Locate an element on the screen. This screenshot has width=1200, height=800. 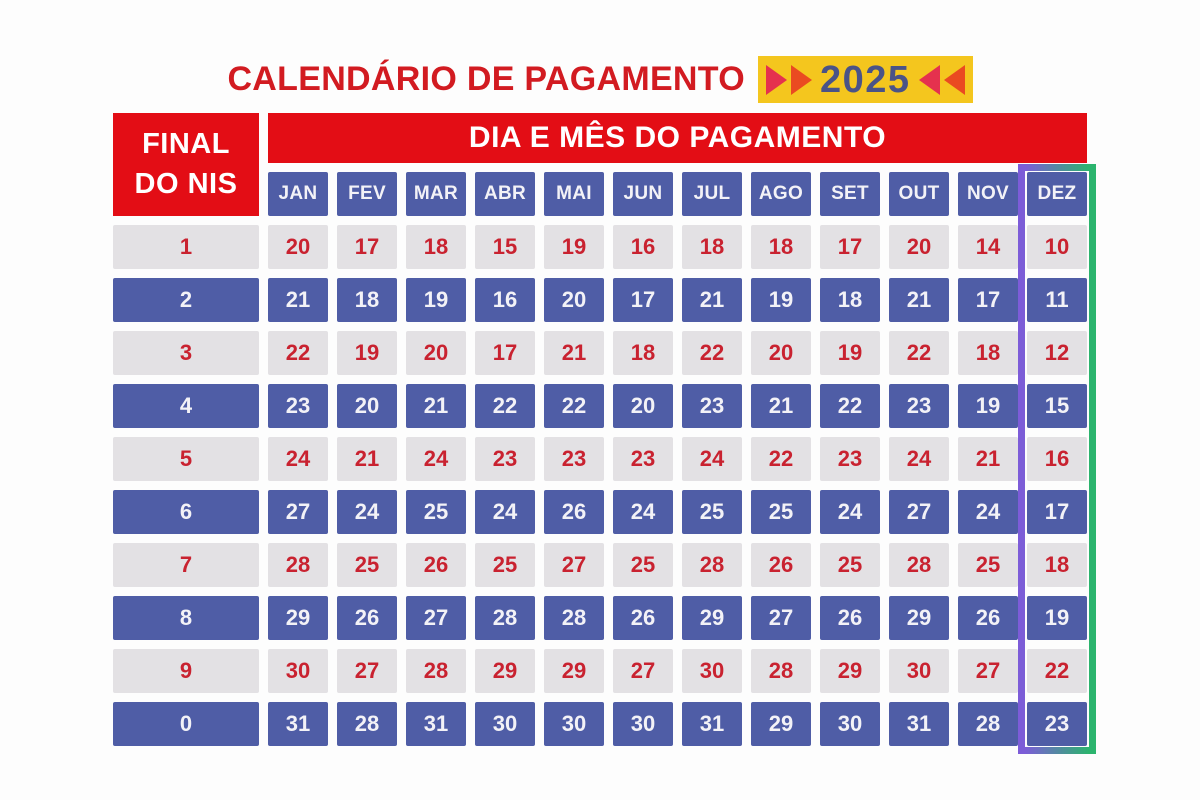
nis-digit-cell: 7 is located at coordinates (186, 565).